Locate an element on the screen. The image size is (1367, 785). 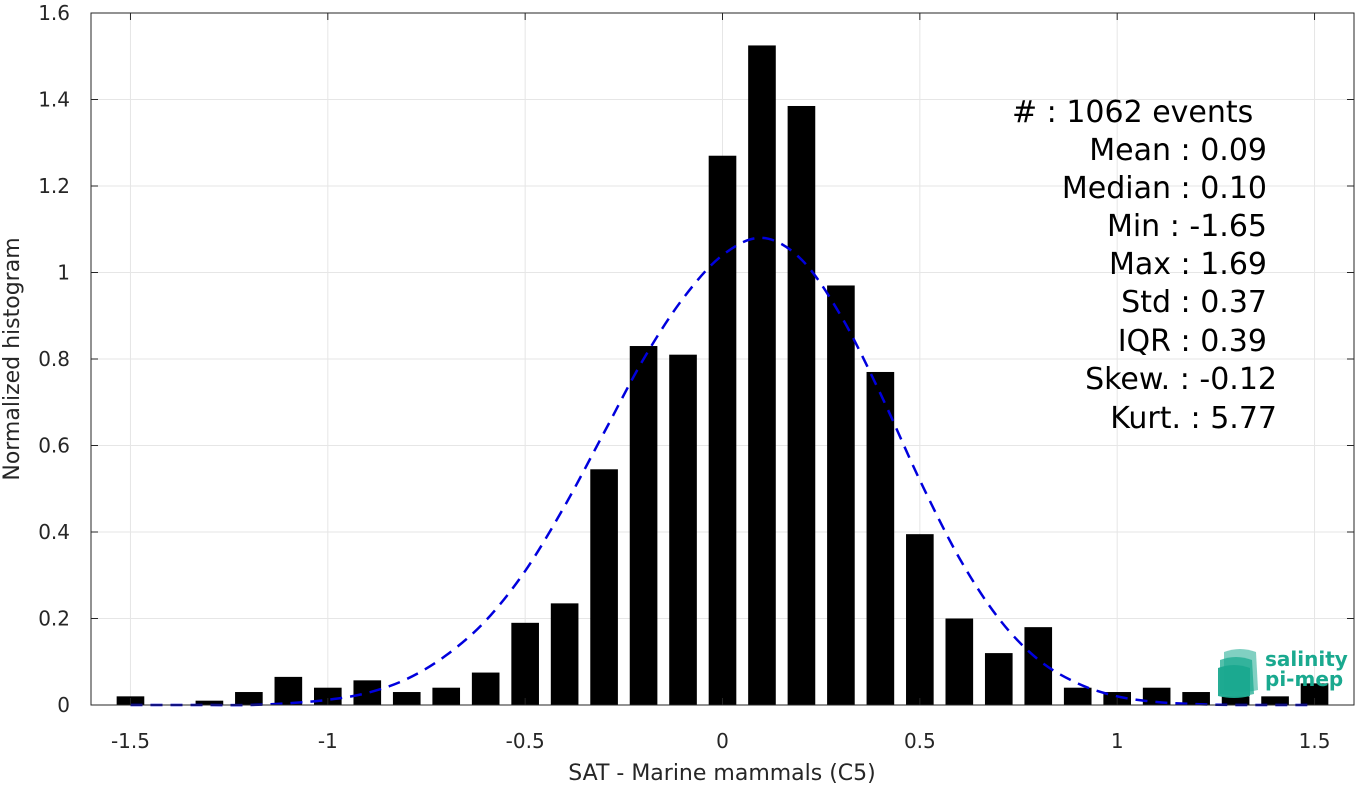
y-axis-title: Normalized histogram is located at coordinates (12, 358).